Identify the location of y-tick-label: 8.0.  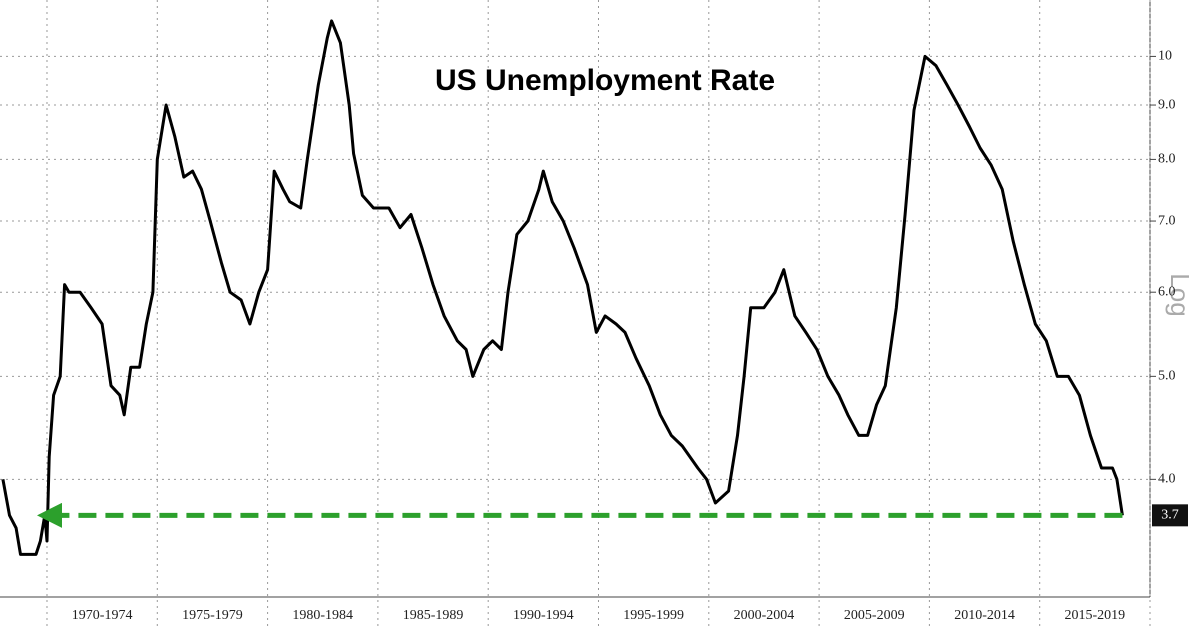
(1167, 159).